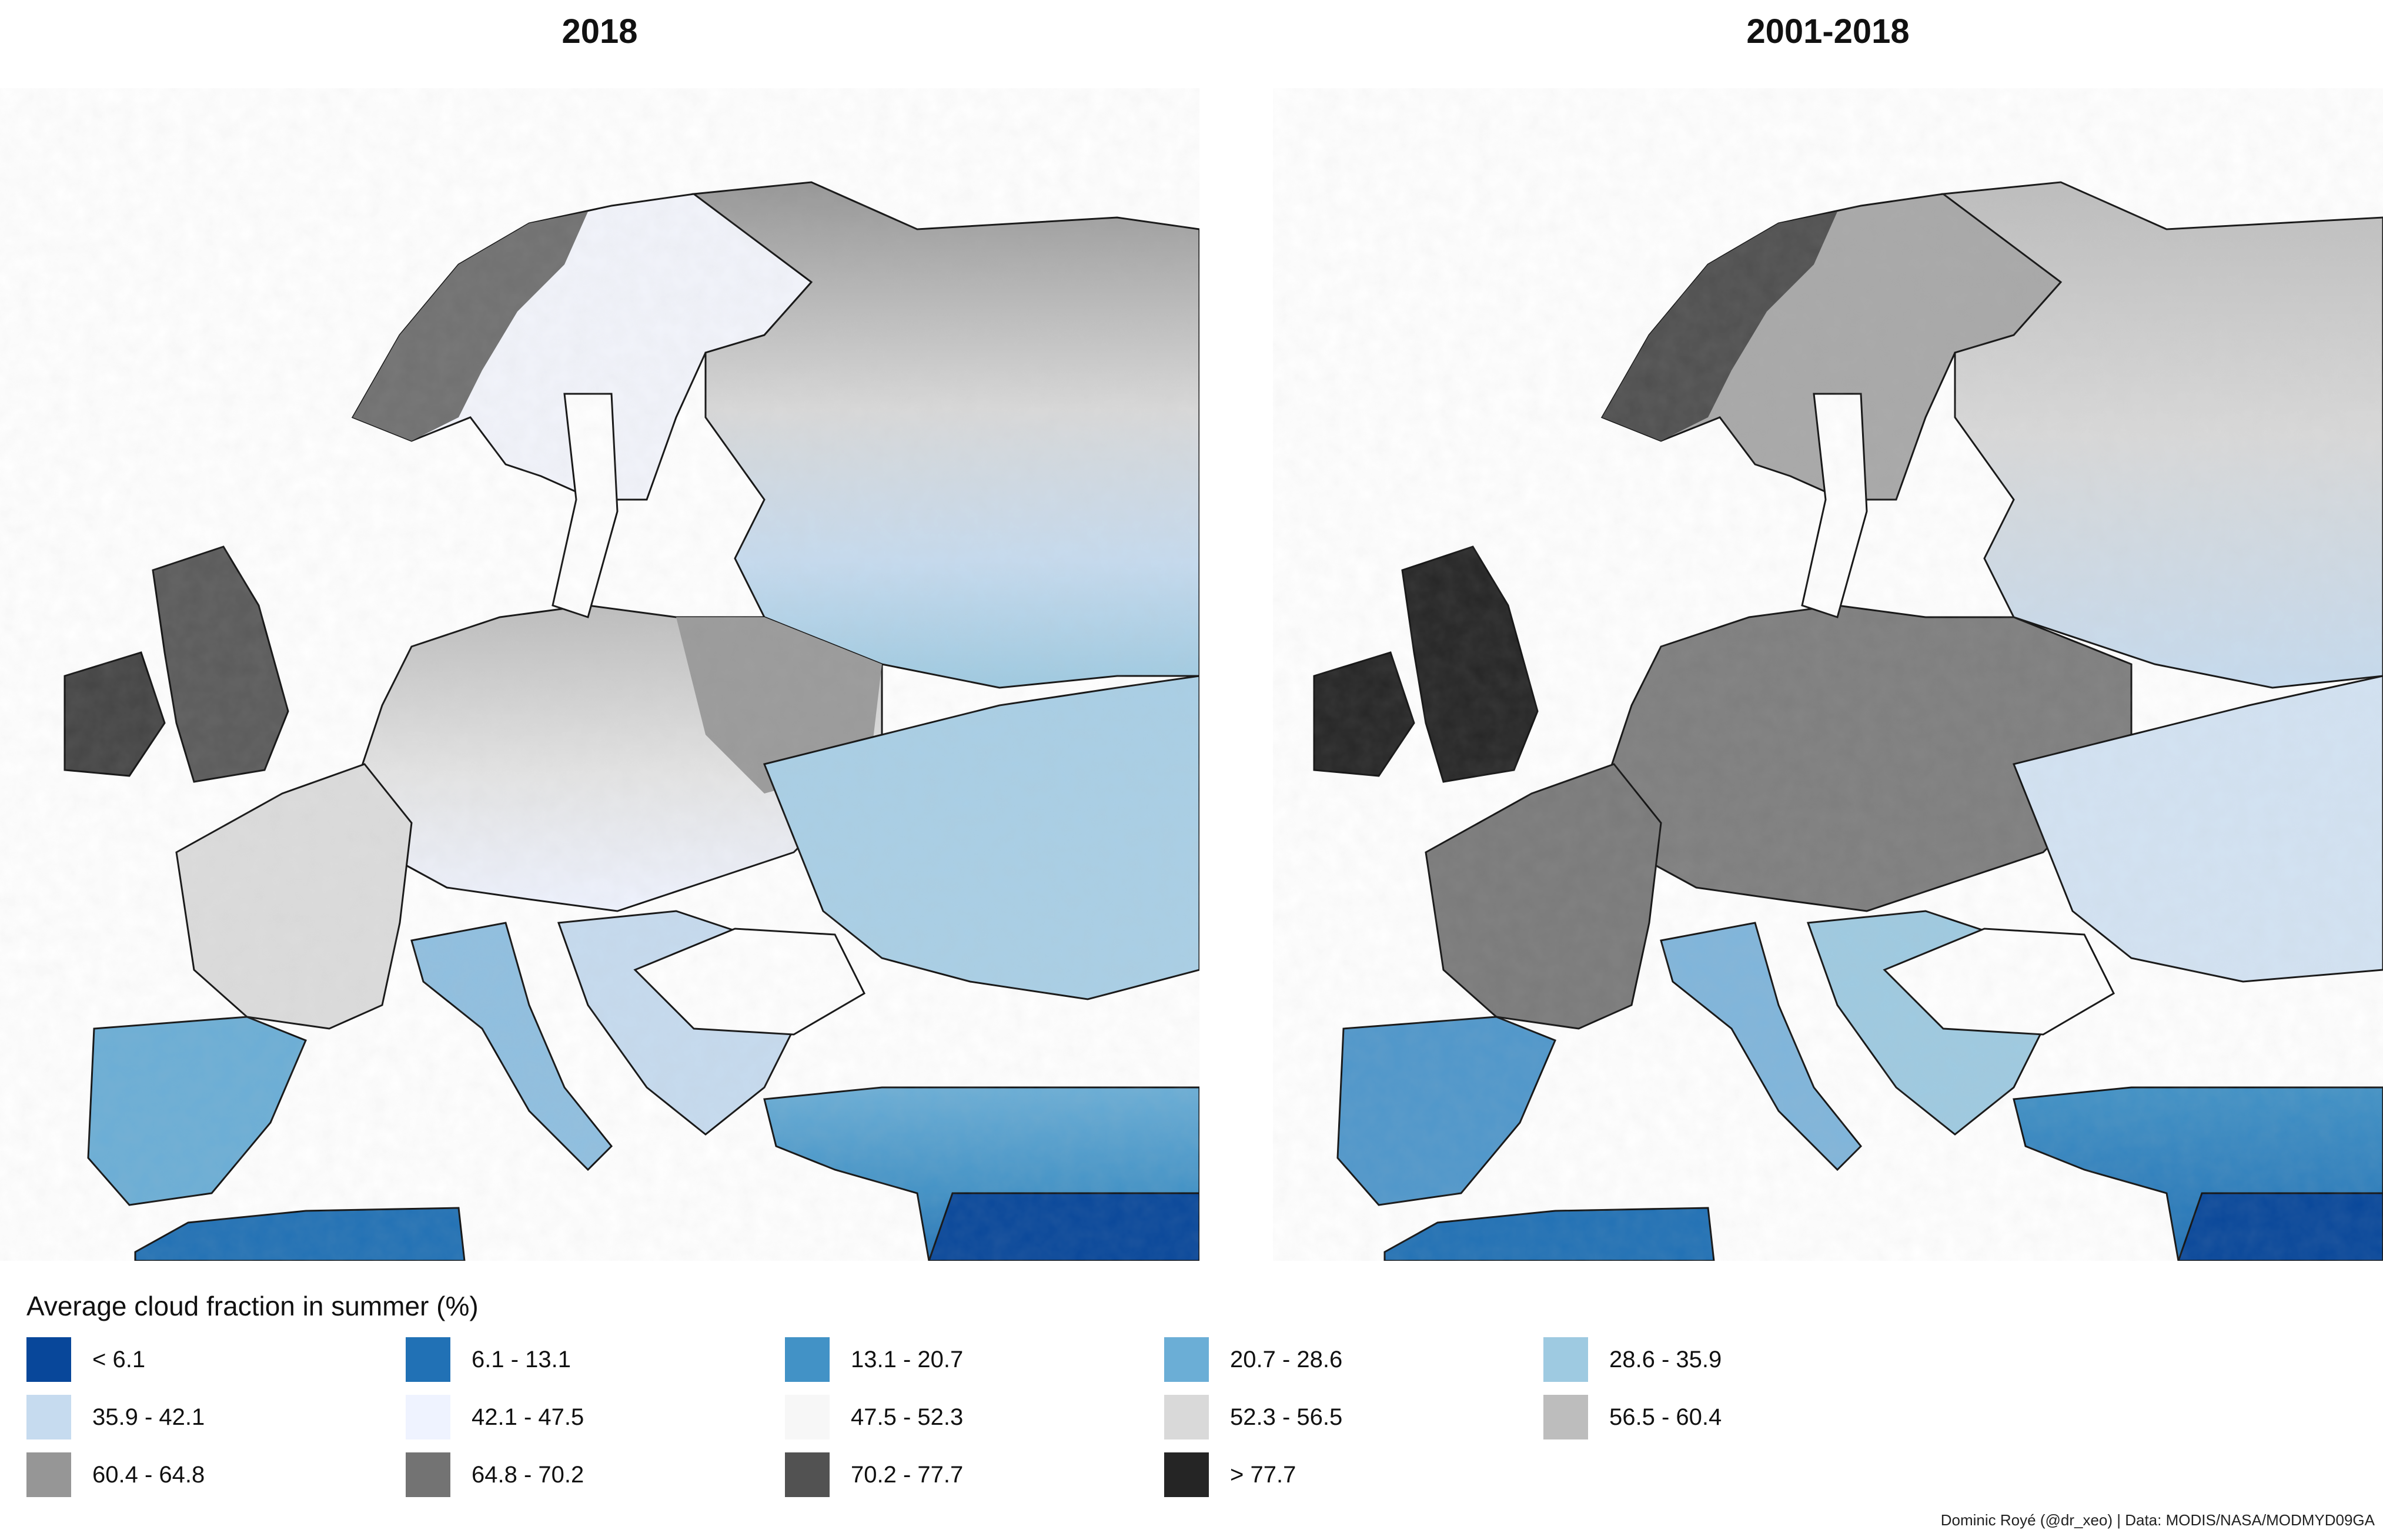 The image size is (2383, 1540). Describe the element at coordinates (1353, 1417) in the screenshot. I see `legend-item: 52.3 - 56.5` at that location.